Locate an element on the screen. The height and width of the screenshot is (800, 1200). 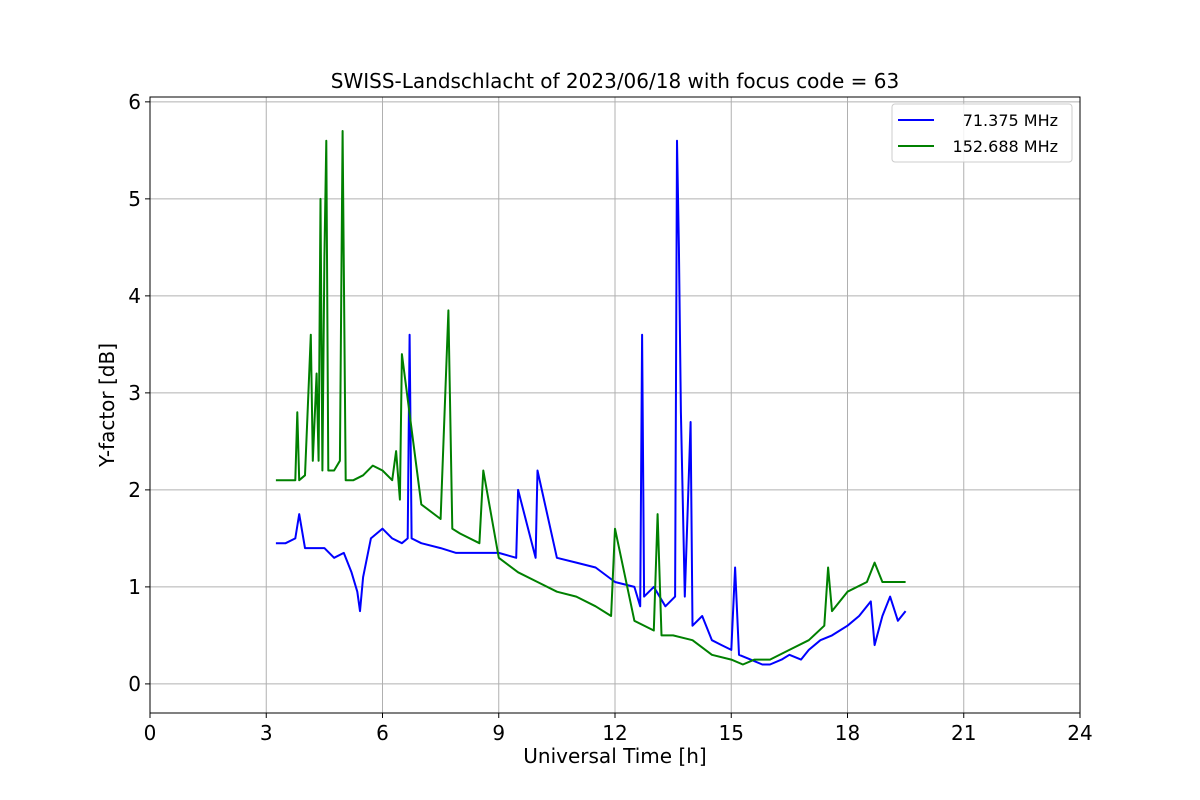
y-tick-label: 0 is located at coordinates (134, 684).